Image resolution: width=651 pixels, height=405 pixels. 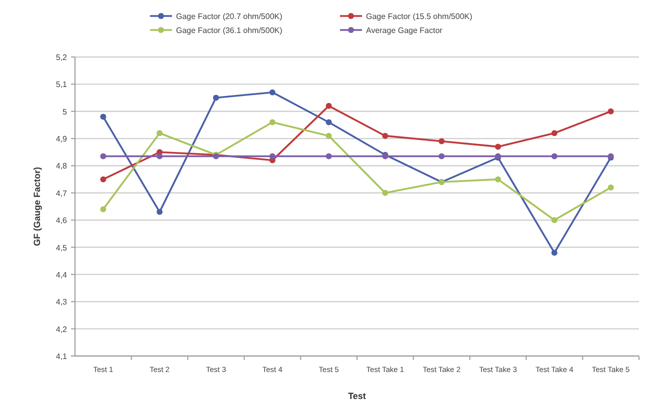 I want to click on legend-label: Gage Factor (20.7 ohm/500K), so click(x=229, y=16).